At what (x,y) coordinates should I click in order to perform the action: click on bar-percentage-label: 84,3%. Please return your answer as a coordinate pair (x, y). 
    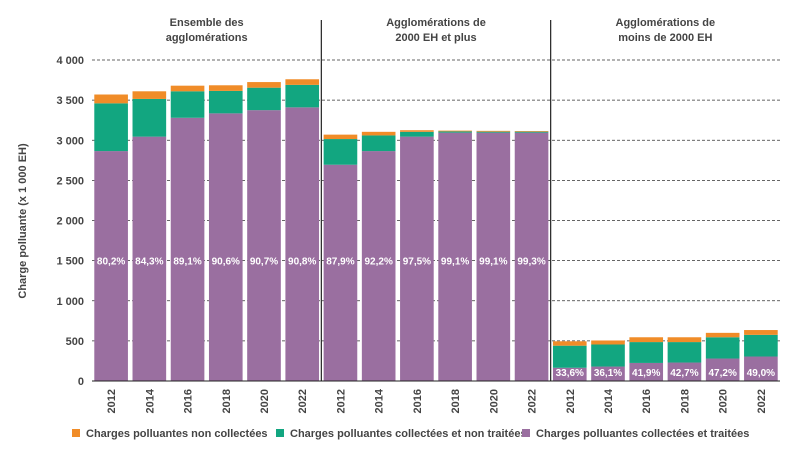
    Looking at the image, I should click on (149, 262).